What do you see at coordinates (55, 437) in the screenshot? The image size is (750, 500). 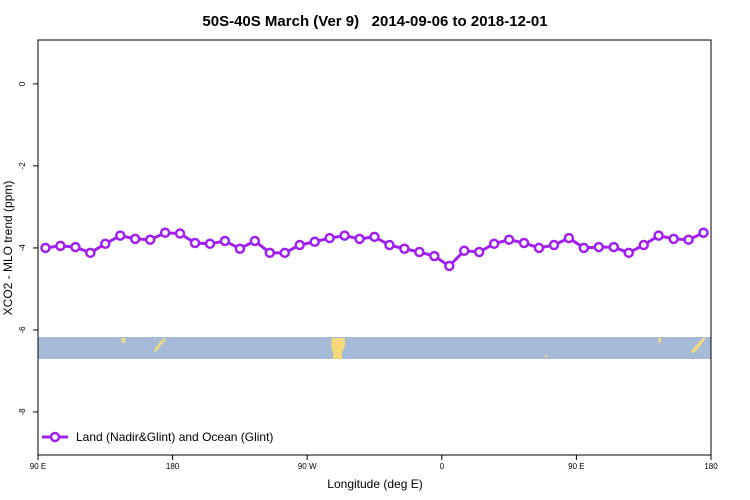 I see `legend-marker` at bounding box center [55, 437].